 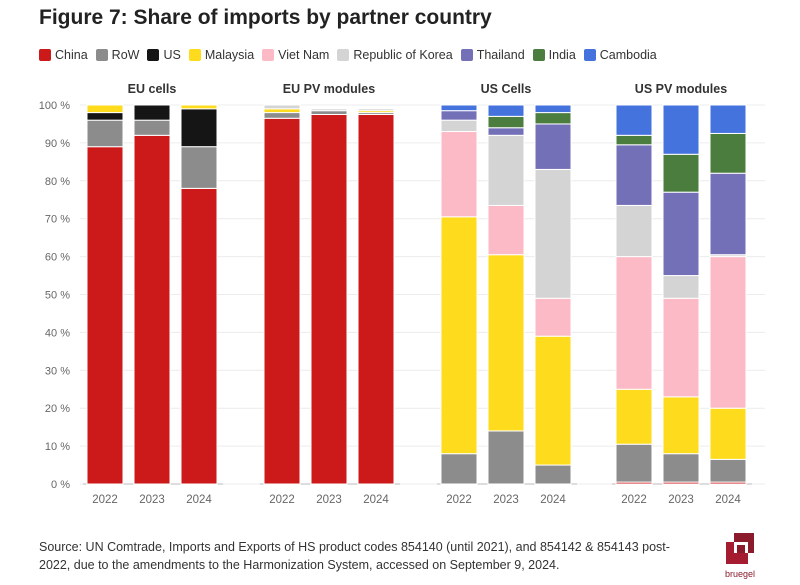 I want to click on panel-title: EU cells, so click(x=152, y=89).